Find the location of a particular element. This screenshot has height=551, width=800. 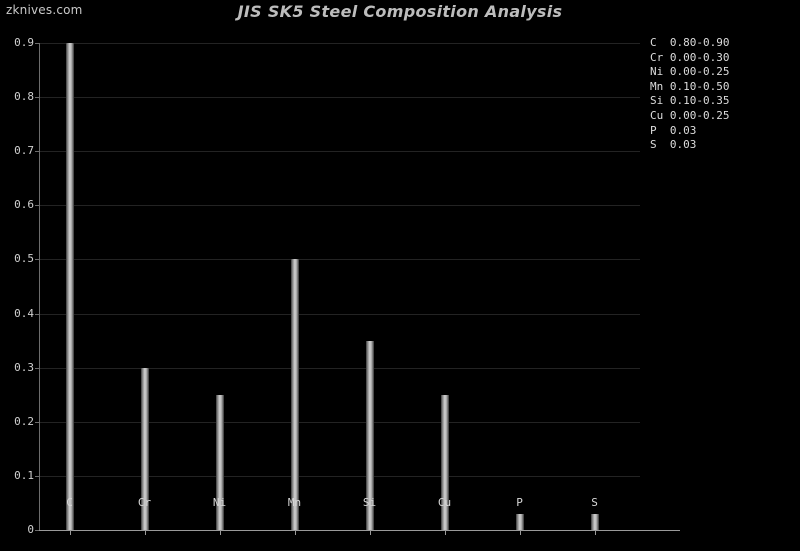

y-axis-tick-label: 0.6 is located at coordinates (24, 205).